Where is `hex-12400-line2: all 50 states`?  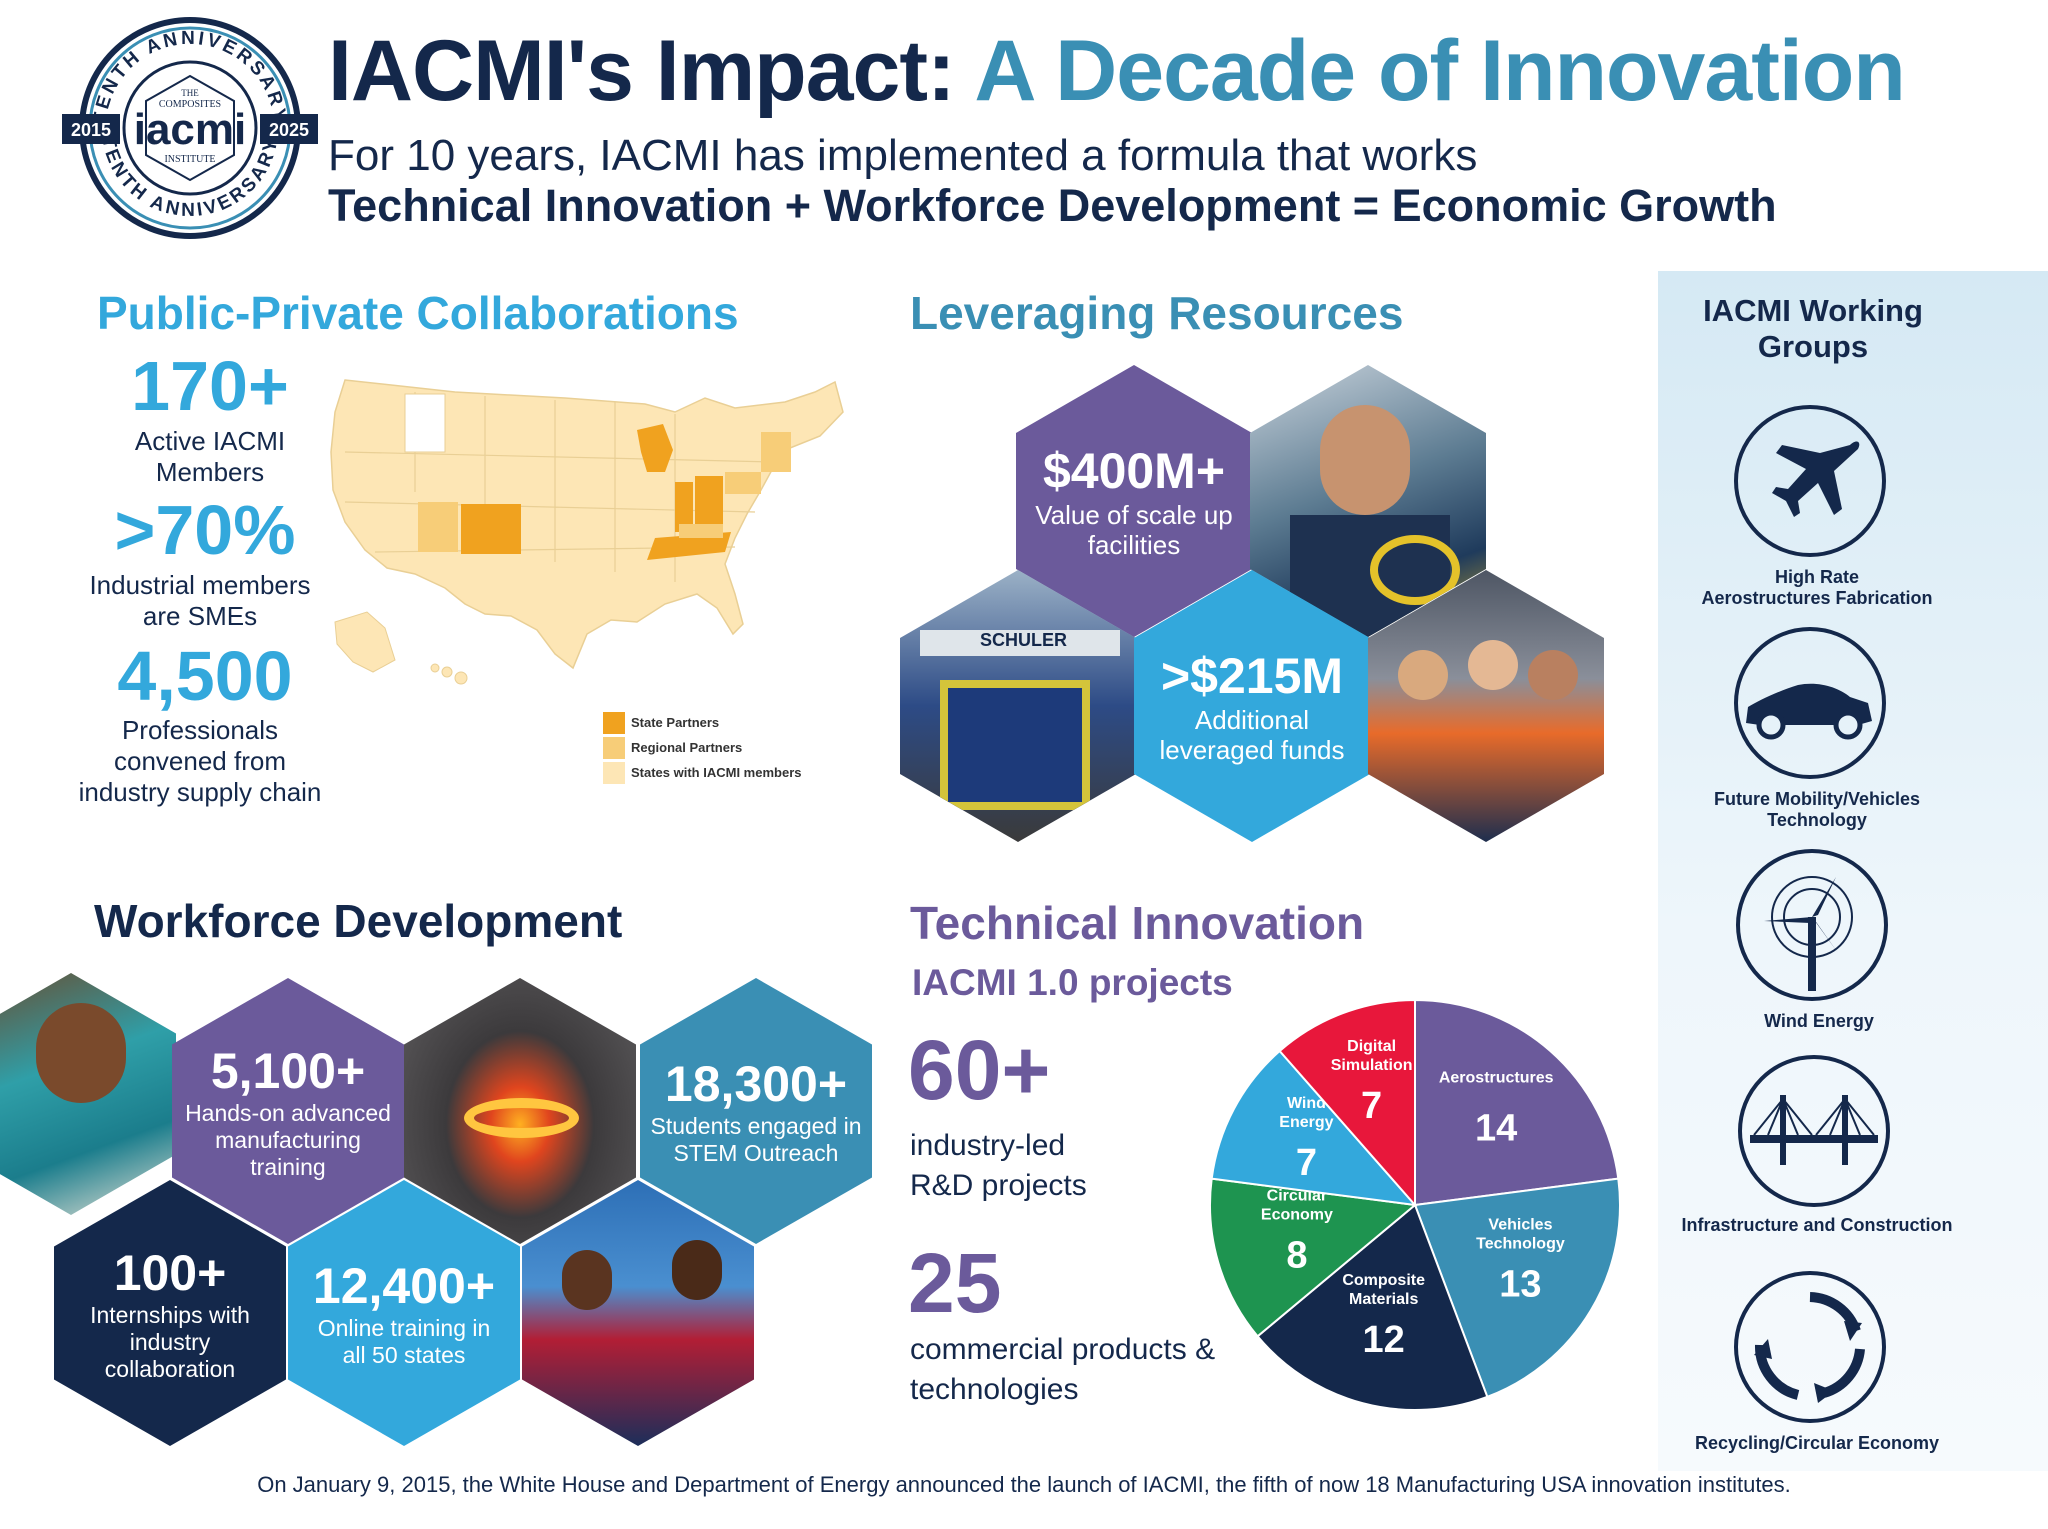 hex-12400-line2: all 50 states is located at coordinates (404, 1355).